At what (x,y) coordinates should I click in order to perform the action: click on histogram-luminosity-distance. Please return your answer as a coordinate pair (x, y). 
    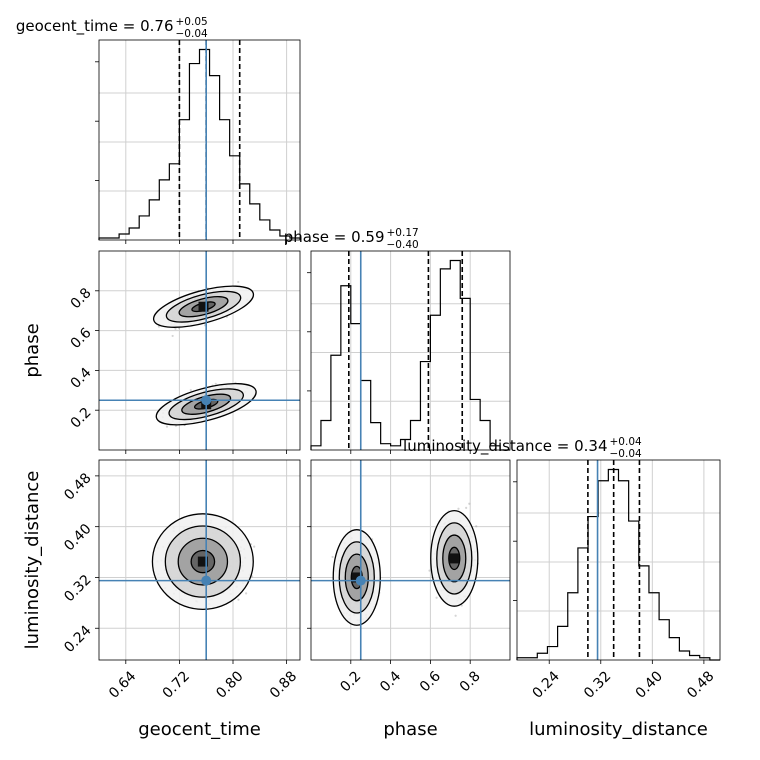
    Looking at the image, I should click on (617, 561).